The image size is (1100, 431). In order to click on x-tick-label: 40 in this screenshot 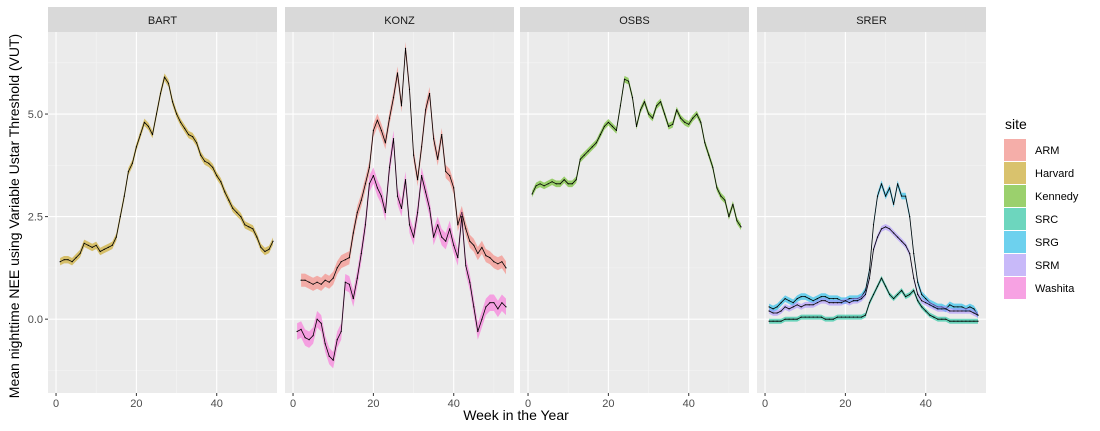, I will do `click(454, 404)`.